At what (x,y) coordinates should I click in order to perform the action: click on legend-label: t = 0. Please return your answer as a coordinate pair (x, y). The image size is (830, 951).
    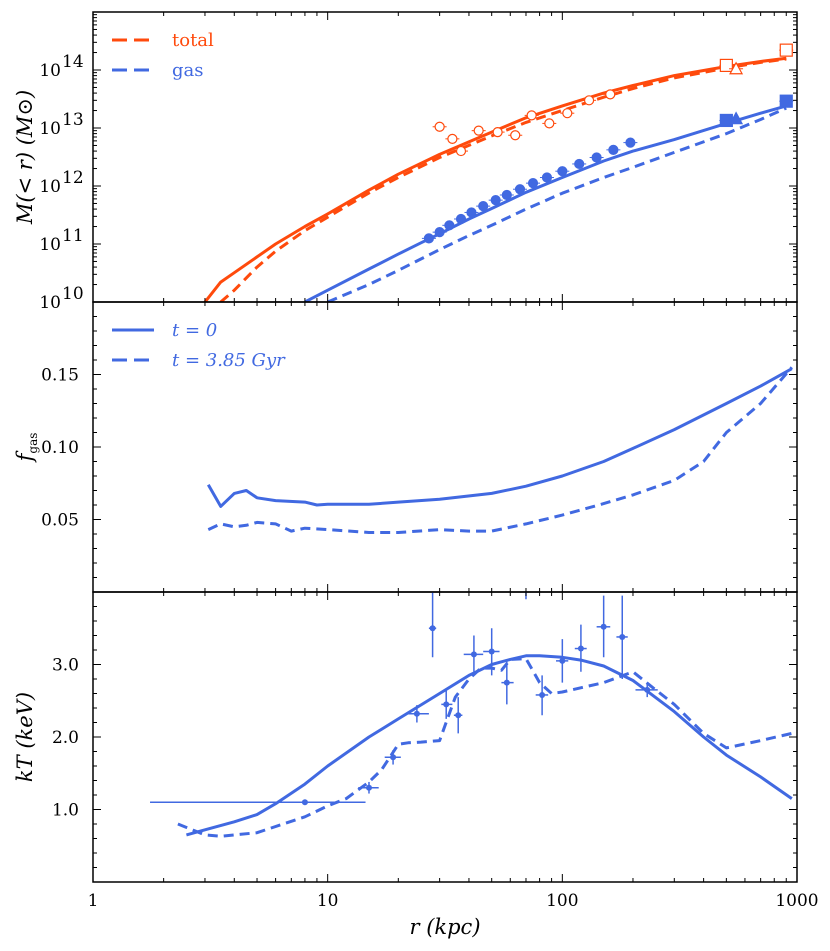
    Looking at the image, I should click on (194, 330).